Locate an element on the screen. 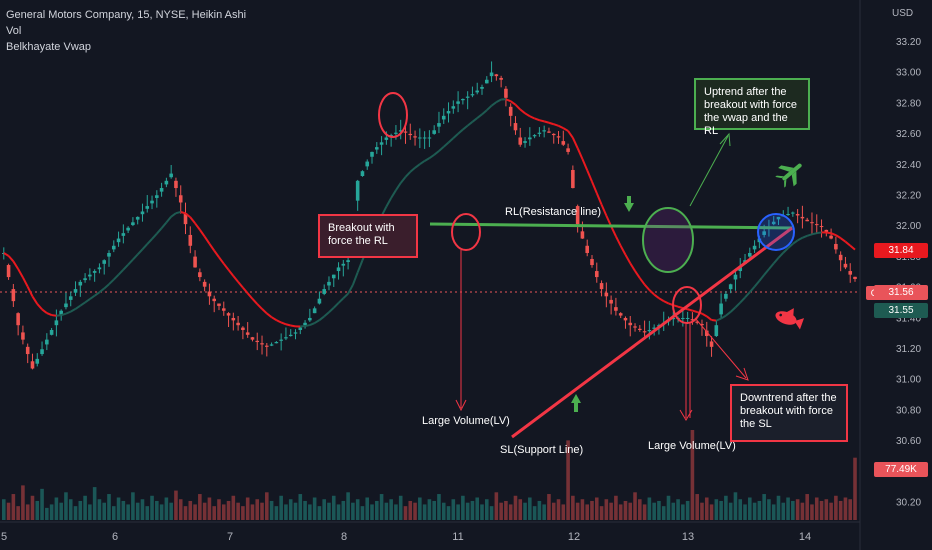  time-axis: 5 6 7 8 11 12 13 14 is located at coordinates (406, 537).